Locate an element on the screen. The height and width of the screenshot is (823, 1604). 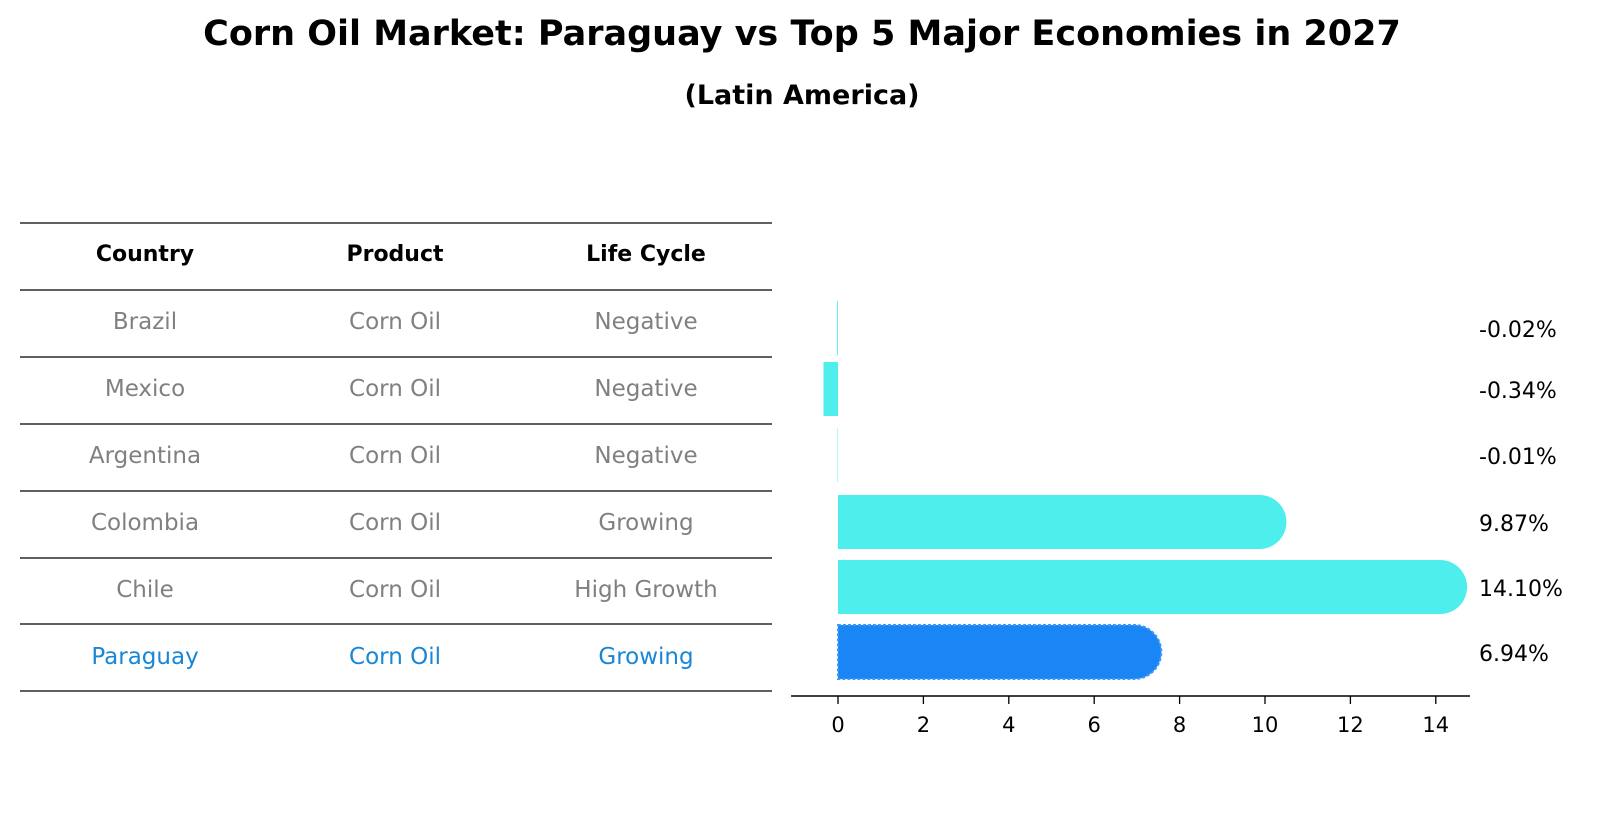
x-tick-label: 10 is located at coordinates (1265, 725).